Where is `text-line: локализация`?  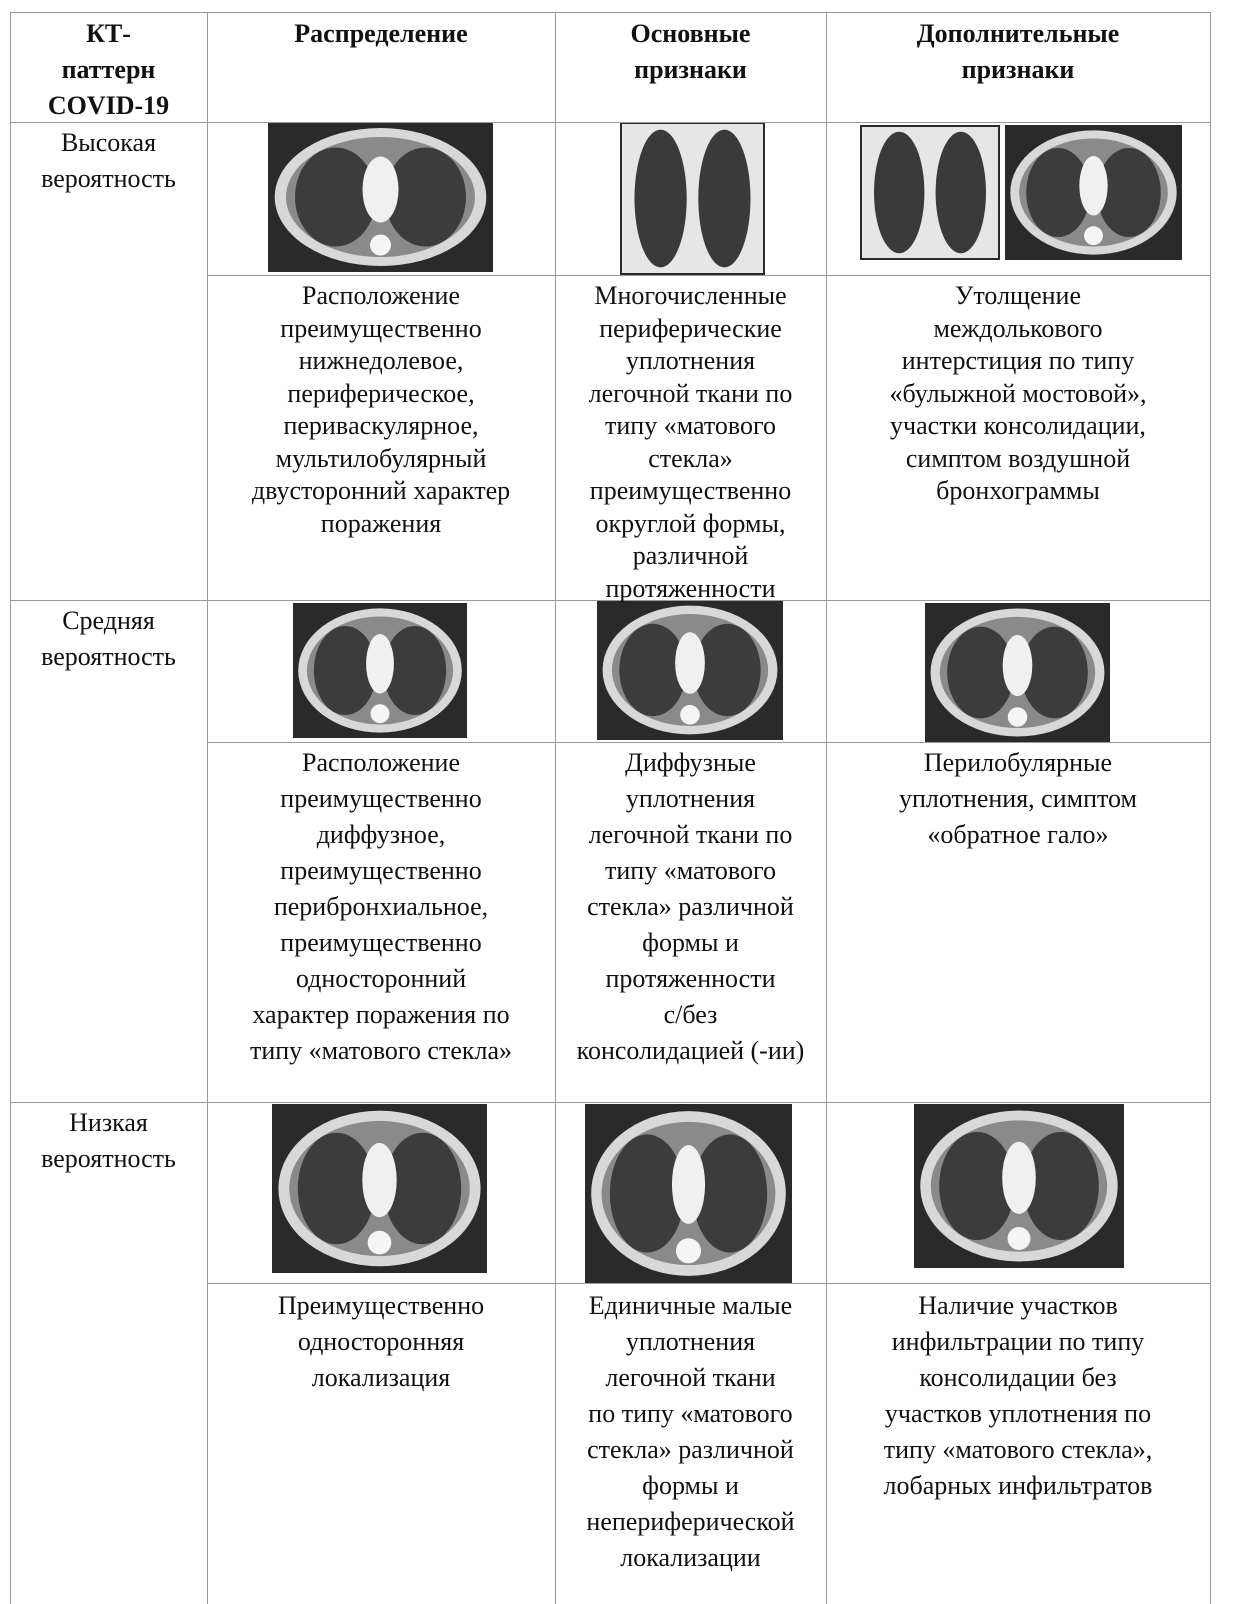
text-line: локализация is located at coordinates (381, 1377).